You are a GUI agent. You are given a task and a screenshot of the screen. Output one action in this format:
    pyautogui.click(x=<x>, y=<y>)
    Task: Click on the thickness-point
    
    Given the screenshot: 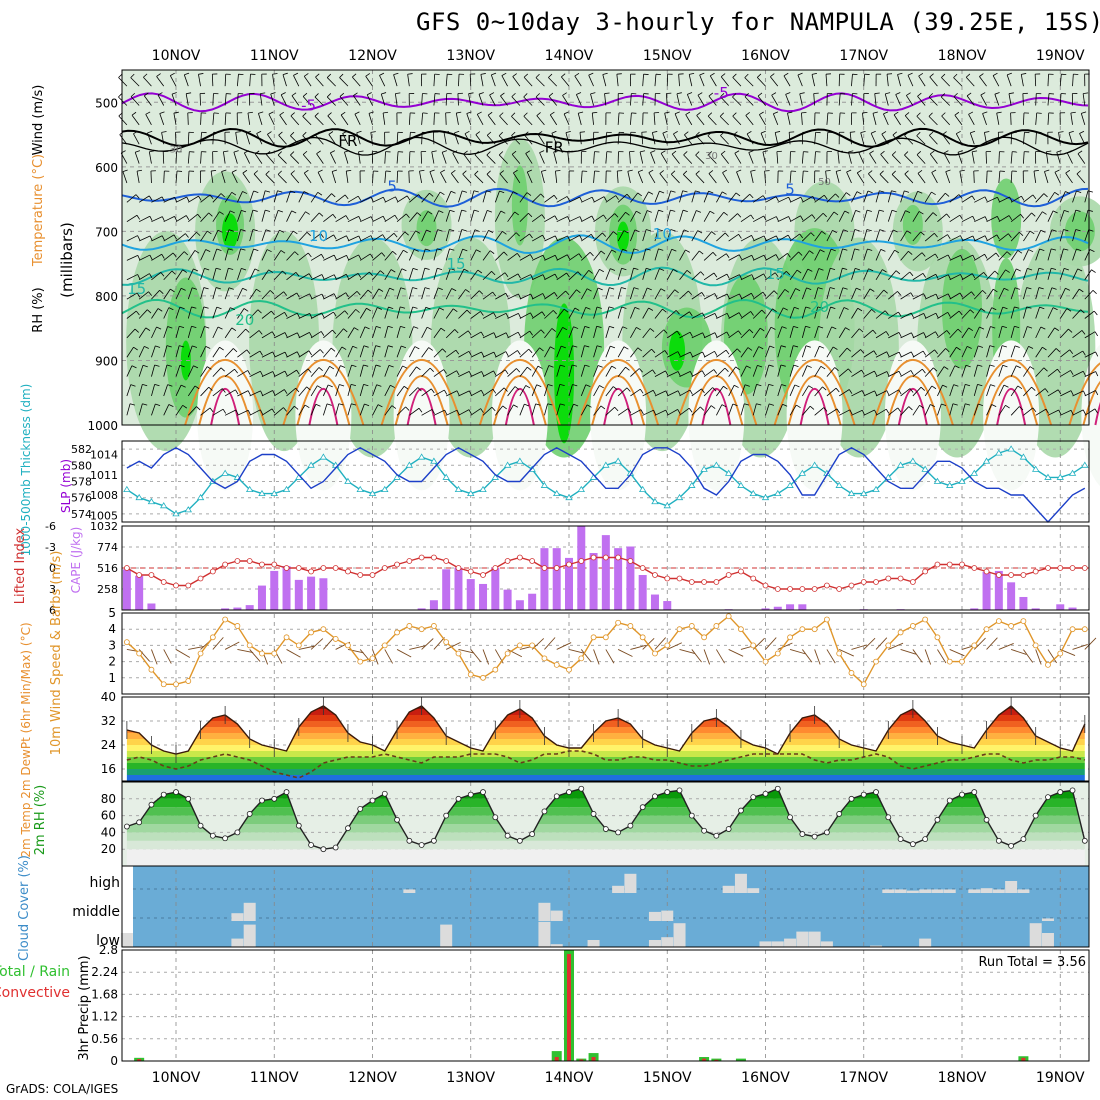 What is the action you would take?
    pyautogui.click(x=986, y=460)
    